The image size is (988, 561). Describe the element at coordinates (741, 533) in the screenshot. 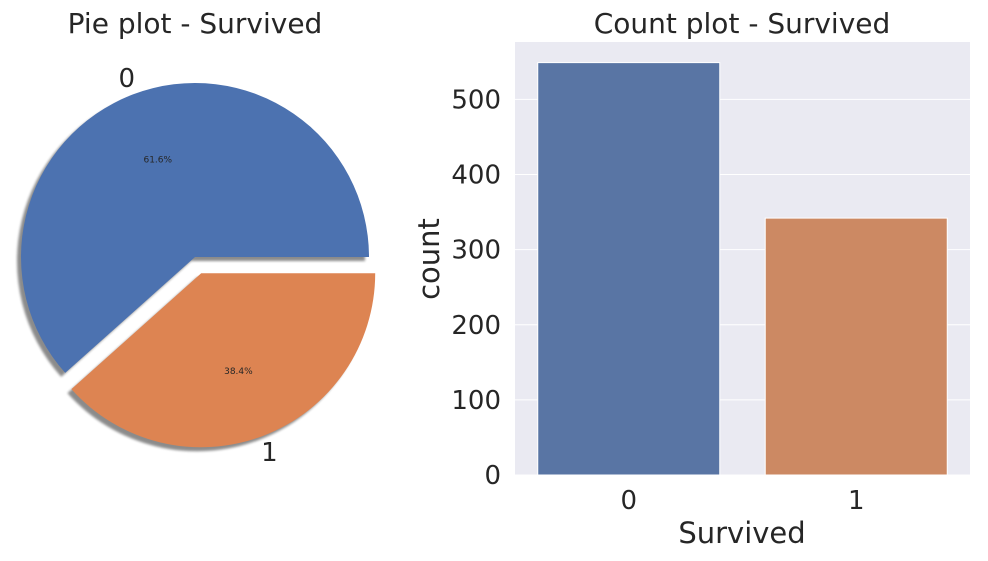

I see `x-axis-label: Survived` at that location.